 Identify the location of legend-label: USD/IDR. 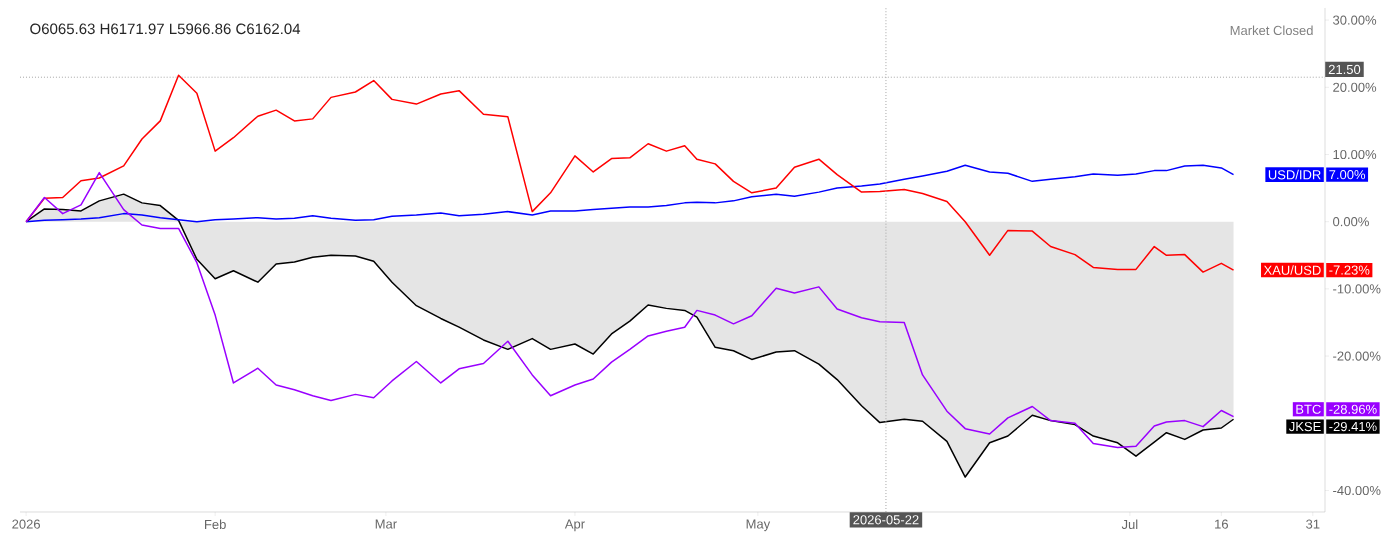
(1294, 174).